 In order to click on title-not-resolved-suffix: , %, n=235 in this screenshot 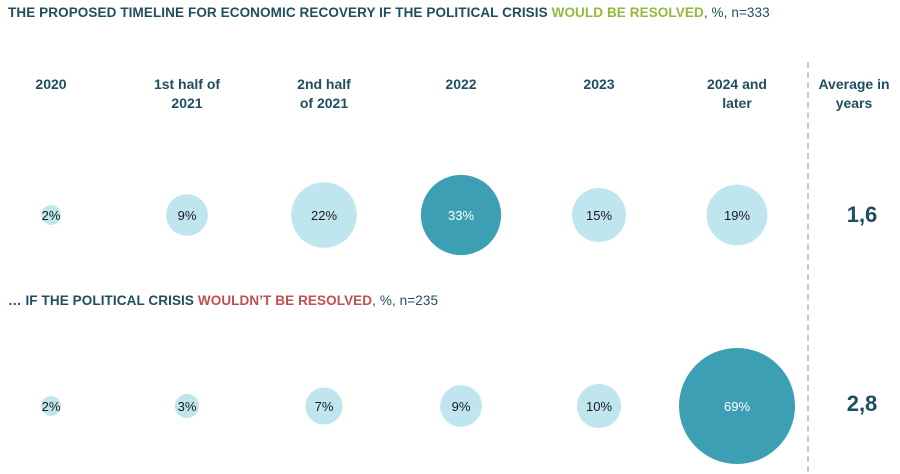, I will do `click(405, 300)`.